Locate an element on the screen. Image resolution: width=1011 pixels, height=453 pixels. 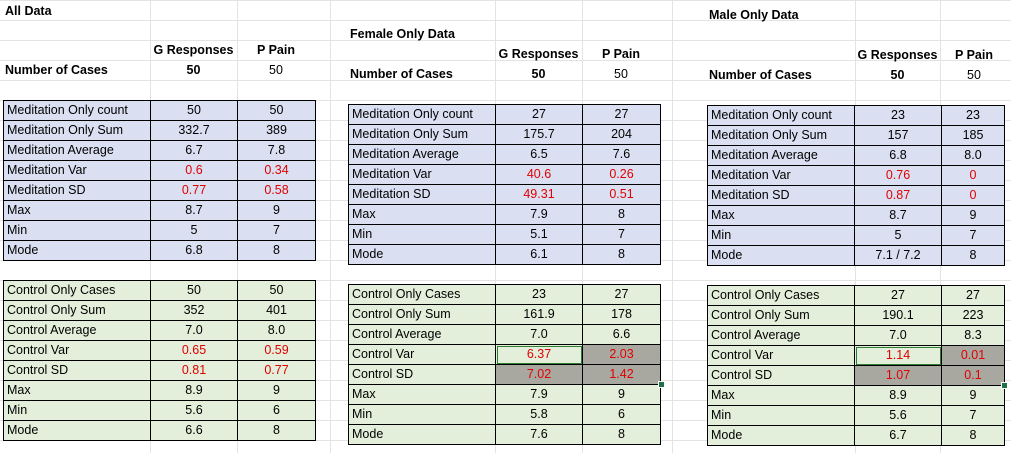
p-value: 178 is located at coordinates (621, 314).